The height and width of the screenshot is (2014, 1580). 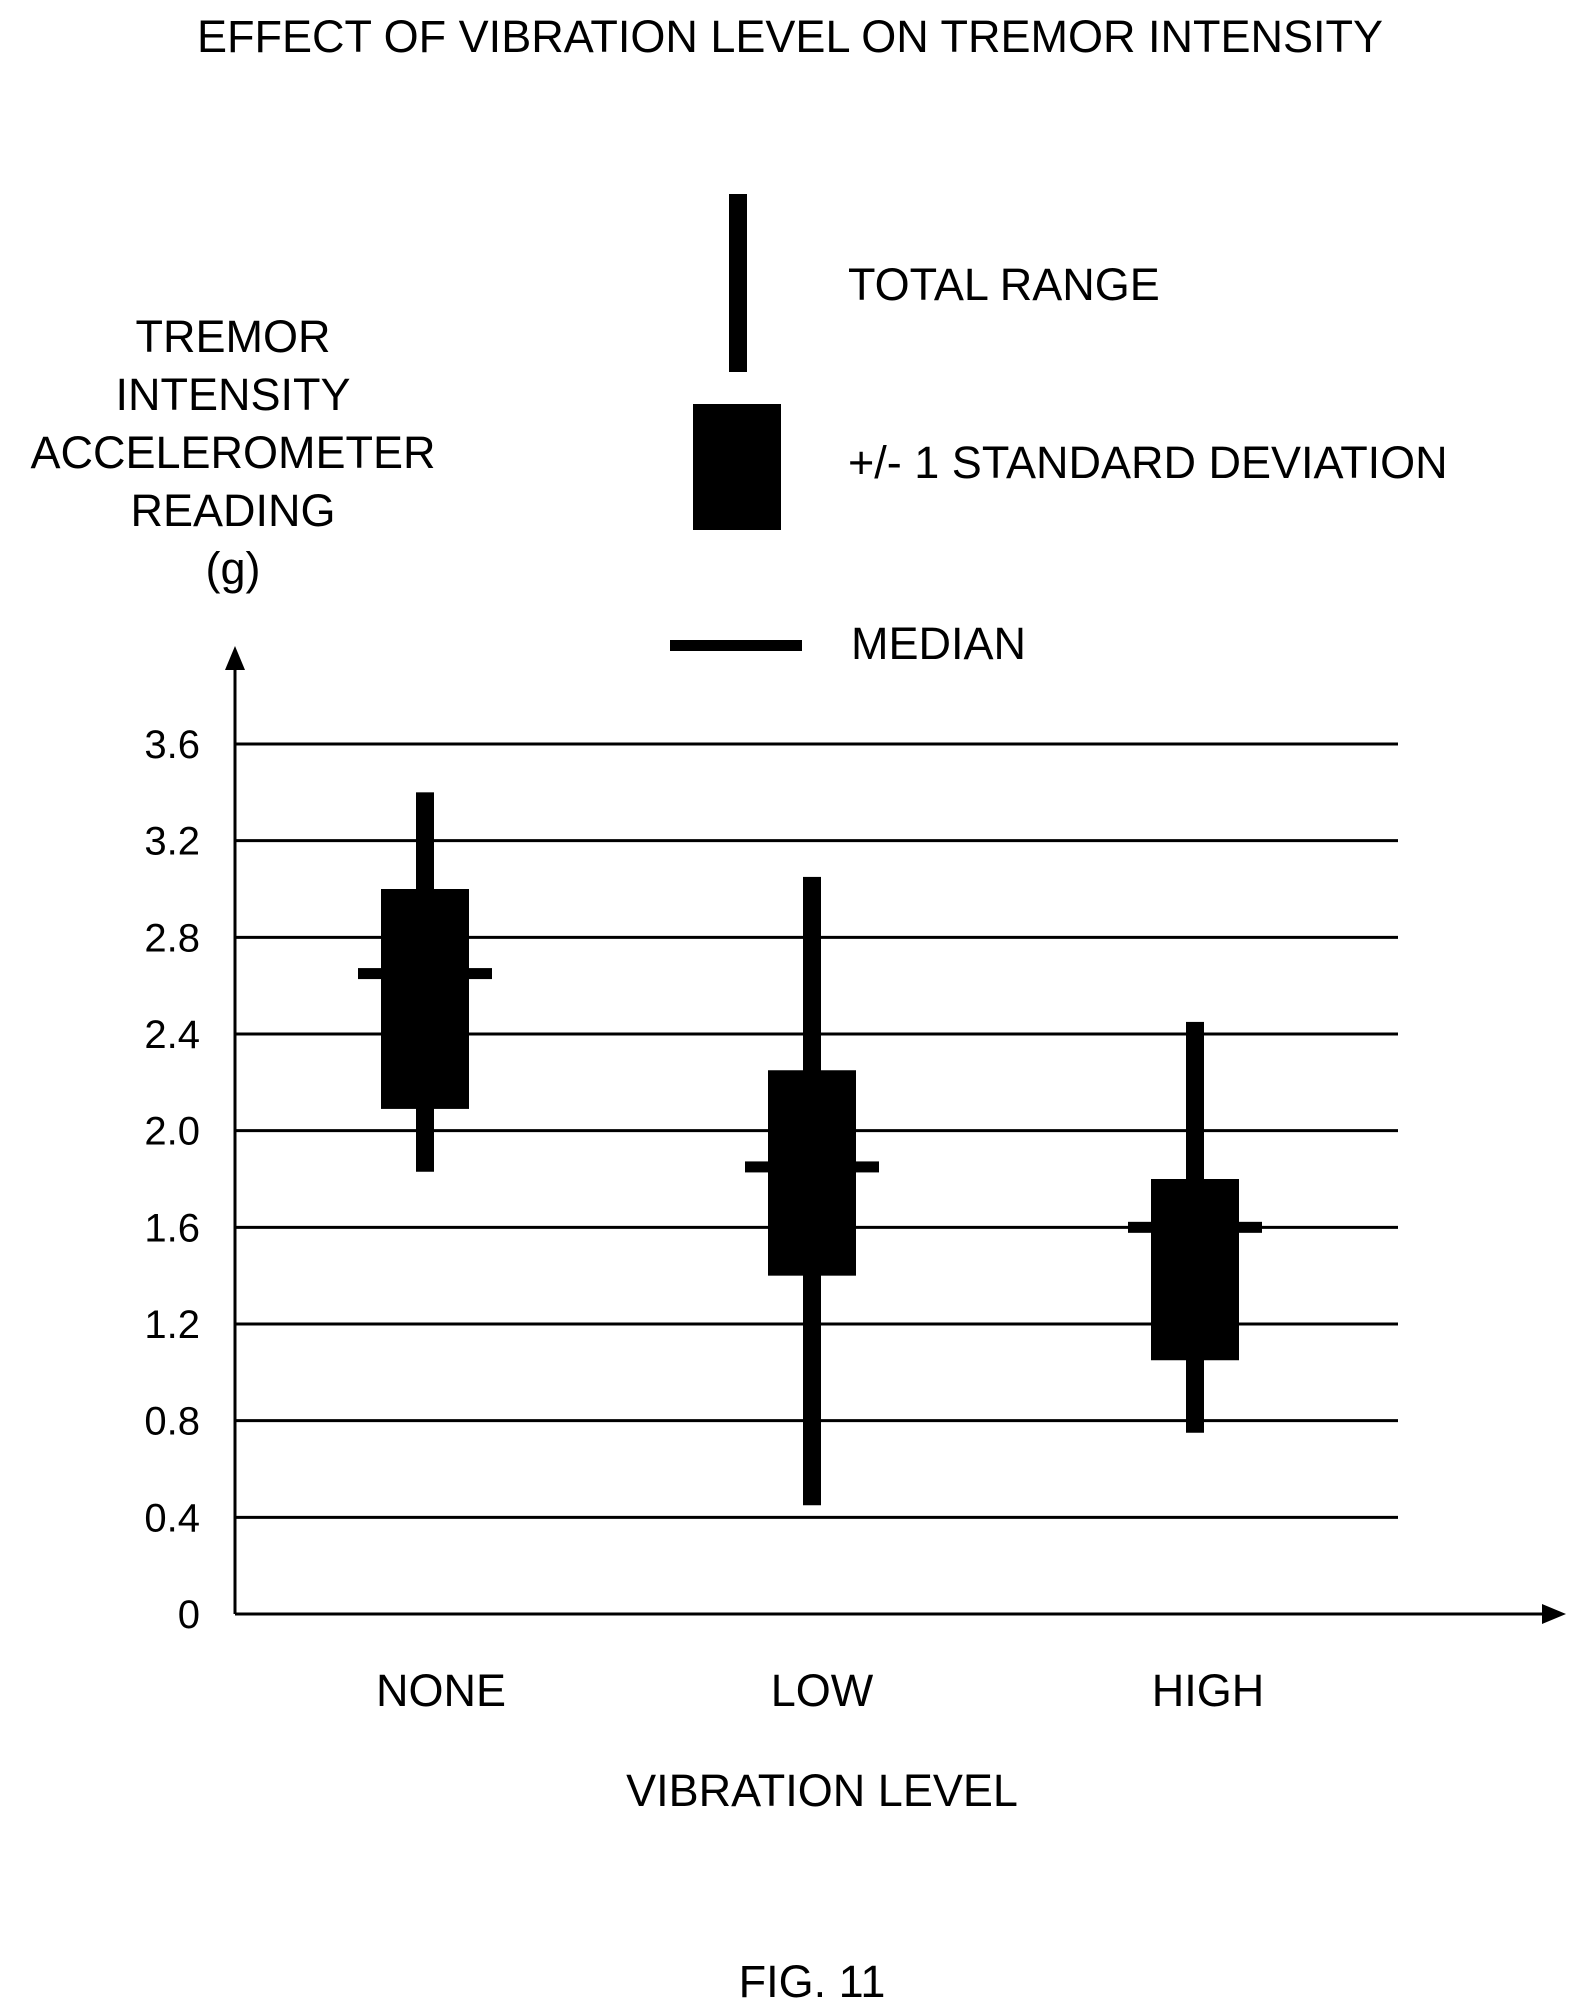 I want to click on y-tick-labels: 0 0.4 0.8 1.2 1.6 2.0 2.4 2.8 3.2 3.6, so click(x=172, y=1180).